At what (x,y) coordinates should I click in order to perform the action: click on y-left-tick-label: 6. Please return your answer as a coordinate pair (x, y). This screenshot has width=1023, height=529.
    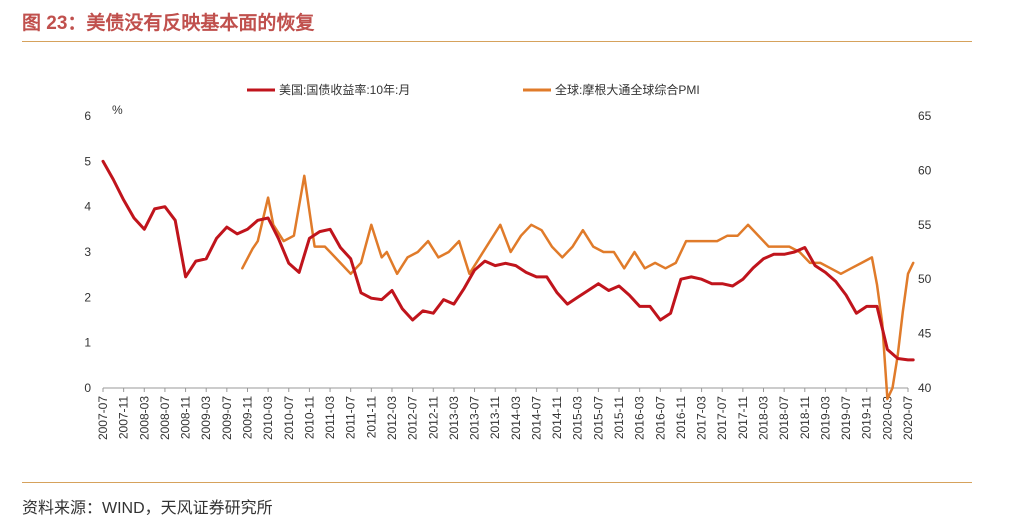
    Looking at the image, I should click on (87, 116).